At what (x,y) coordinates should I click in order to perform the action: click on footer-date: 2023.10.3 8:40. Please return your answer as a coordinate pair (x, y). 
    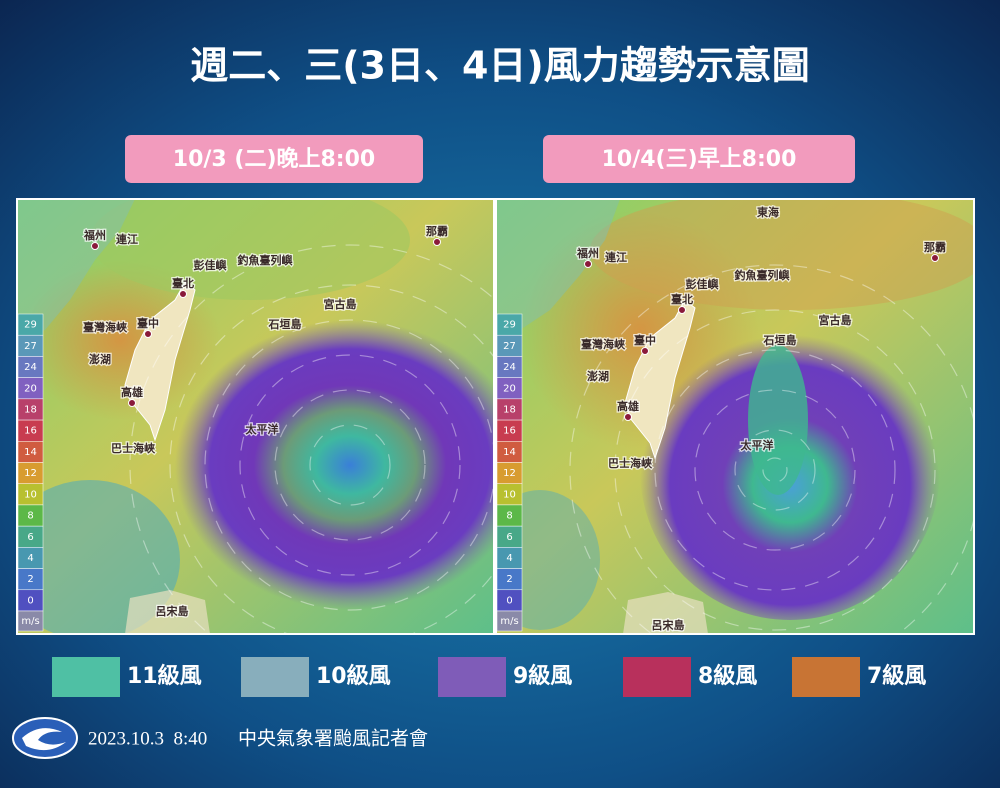
    Looking at the image, I should click on (147, 738).